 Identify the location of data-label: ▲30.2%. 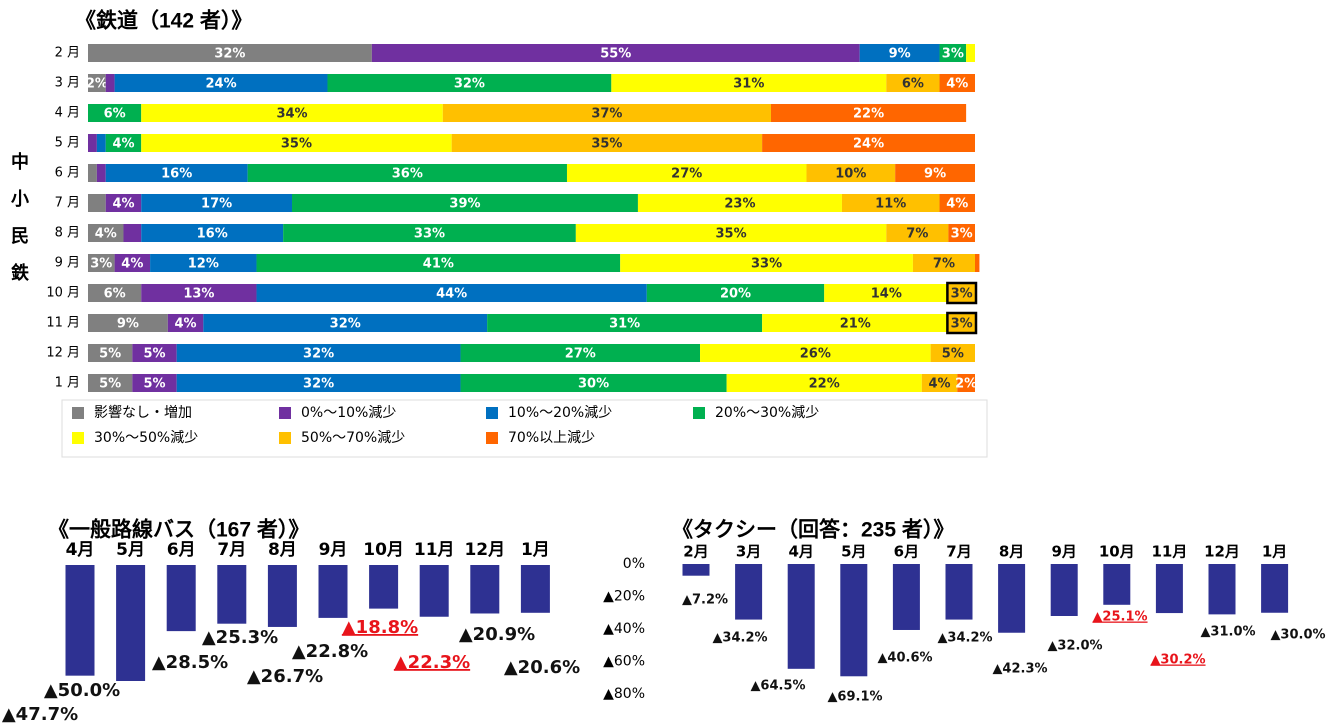
(1177, 660).